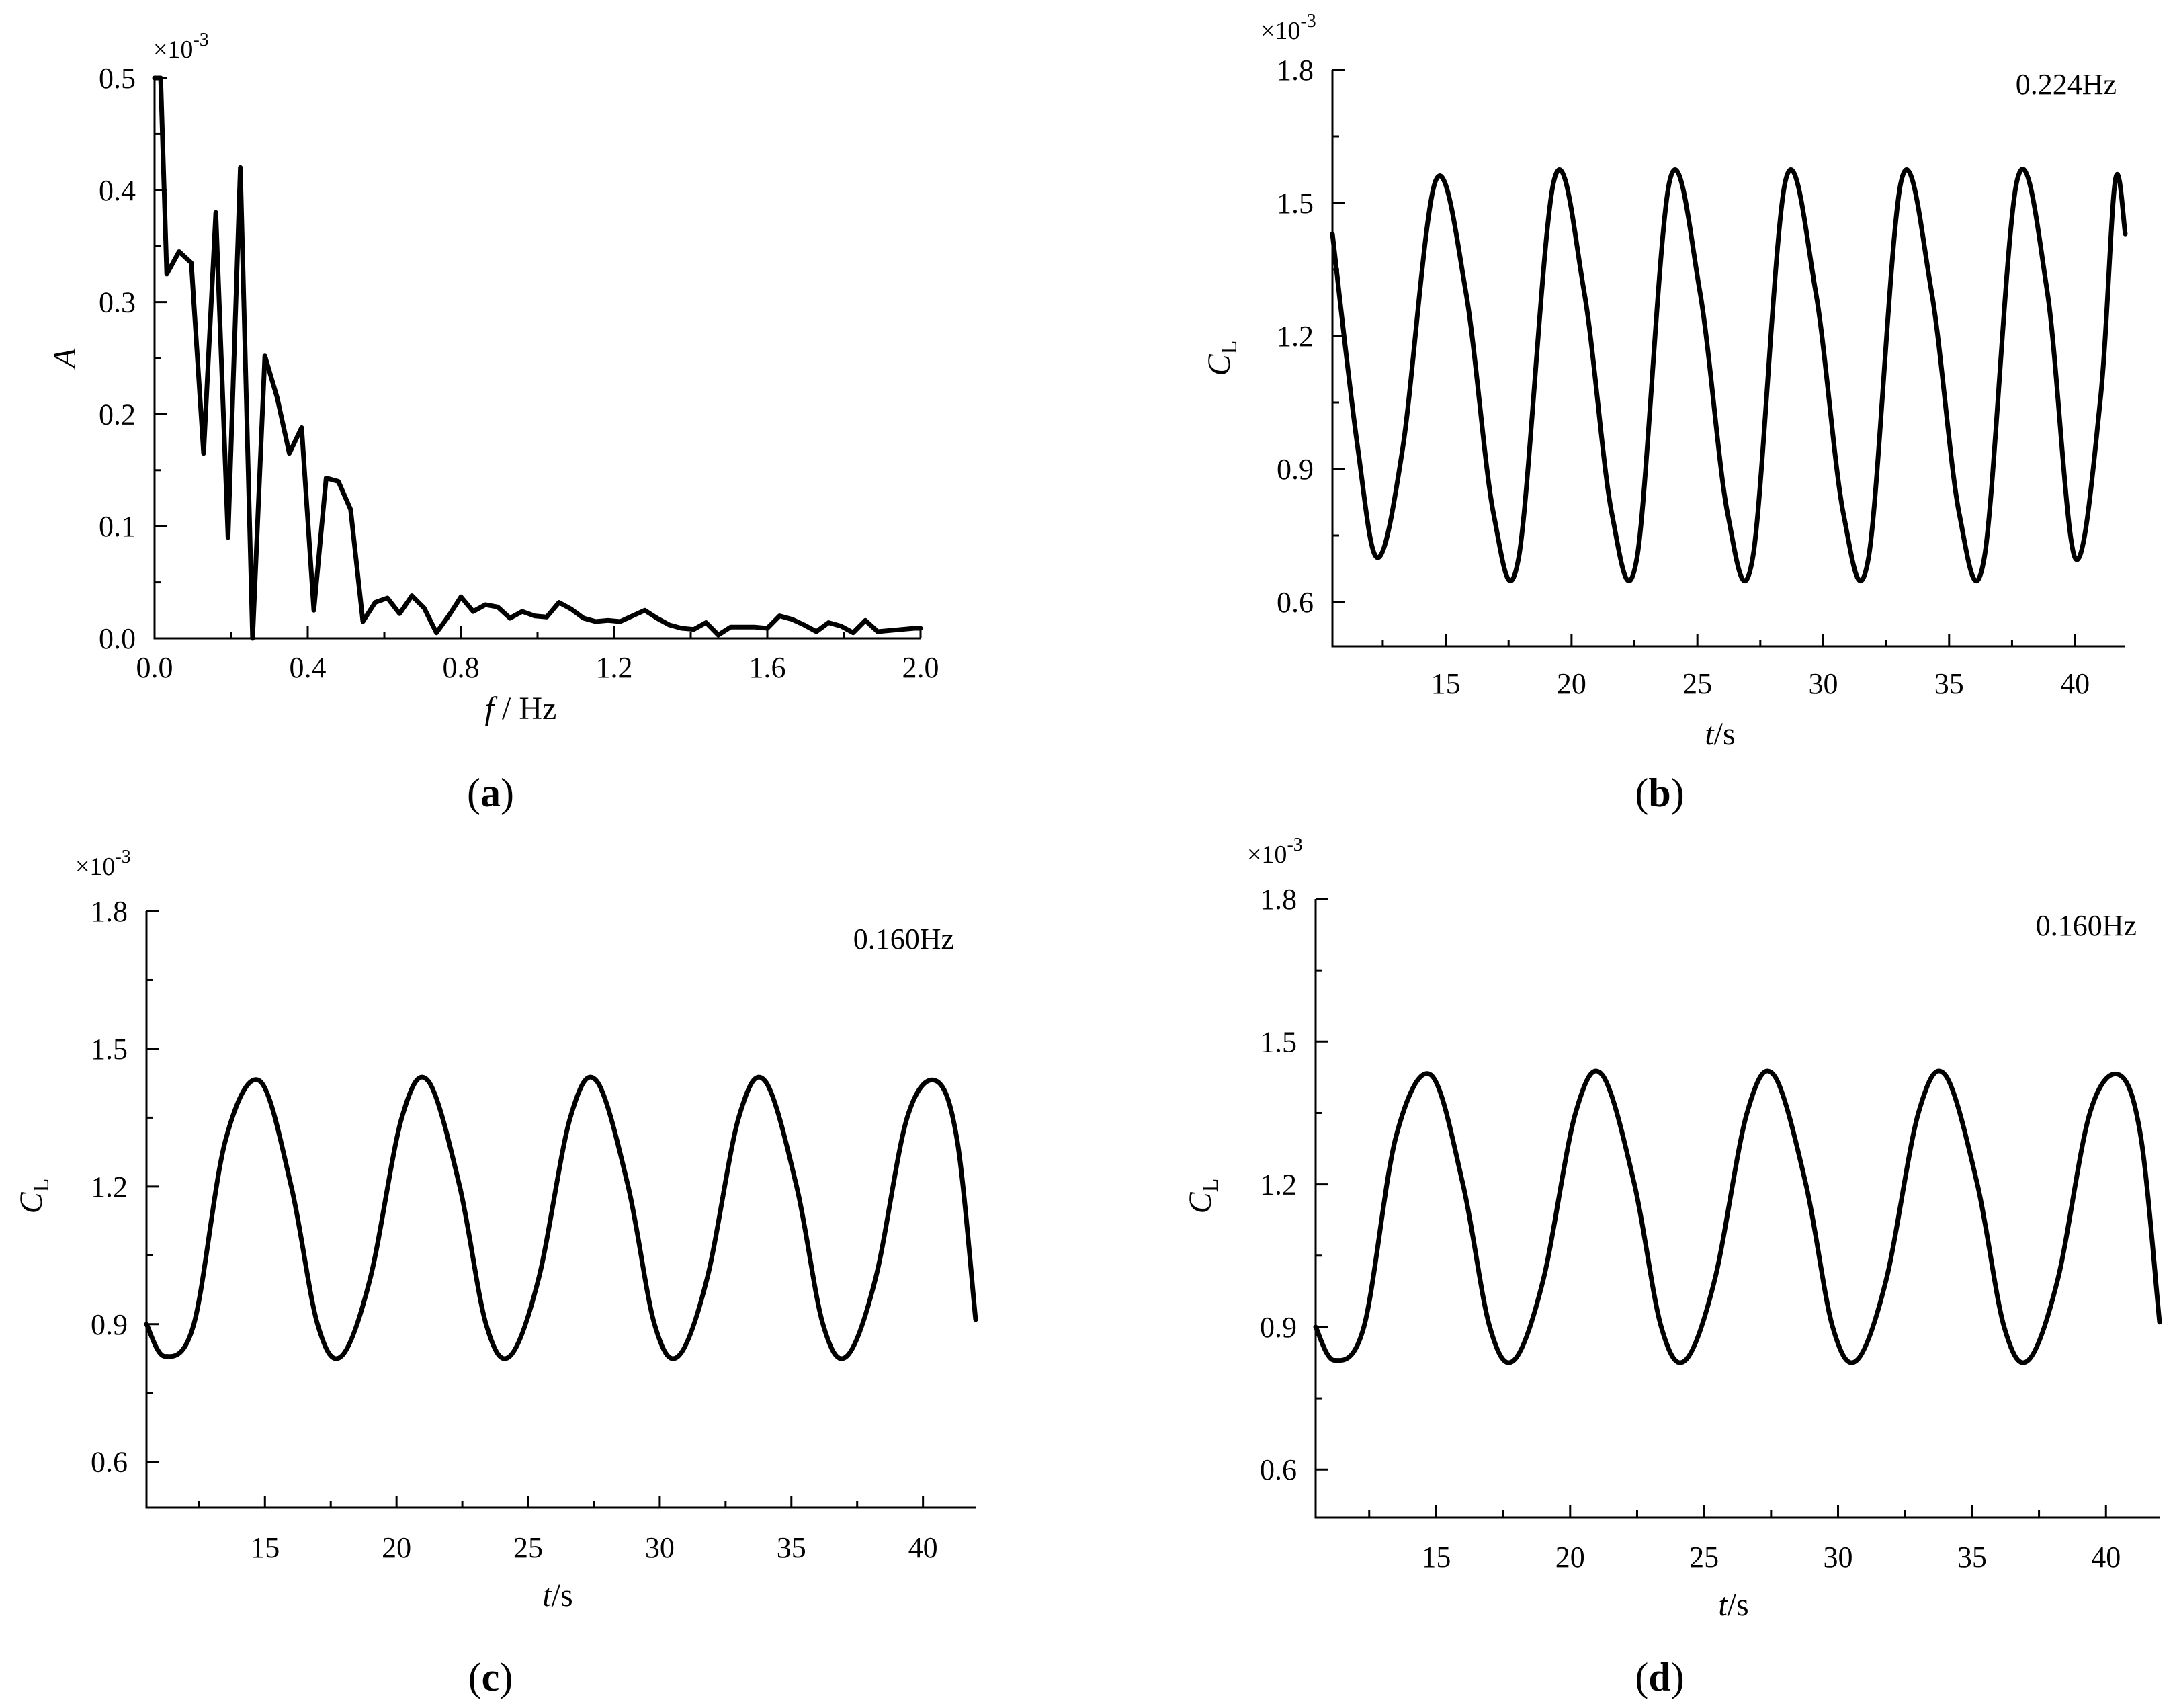 This screenshot has width=2175, height=1708. Describe the element at coordinates (117, 638) in the screenshot. I see `y-tick-label: 0.0` at that location.